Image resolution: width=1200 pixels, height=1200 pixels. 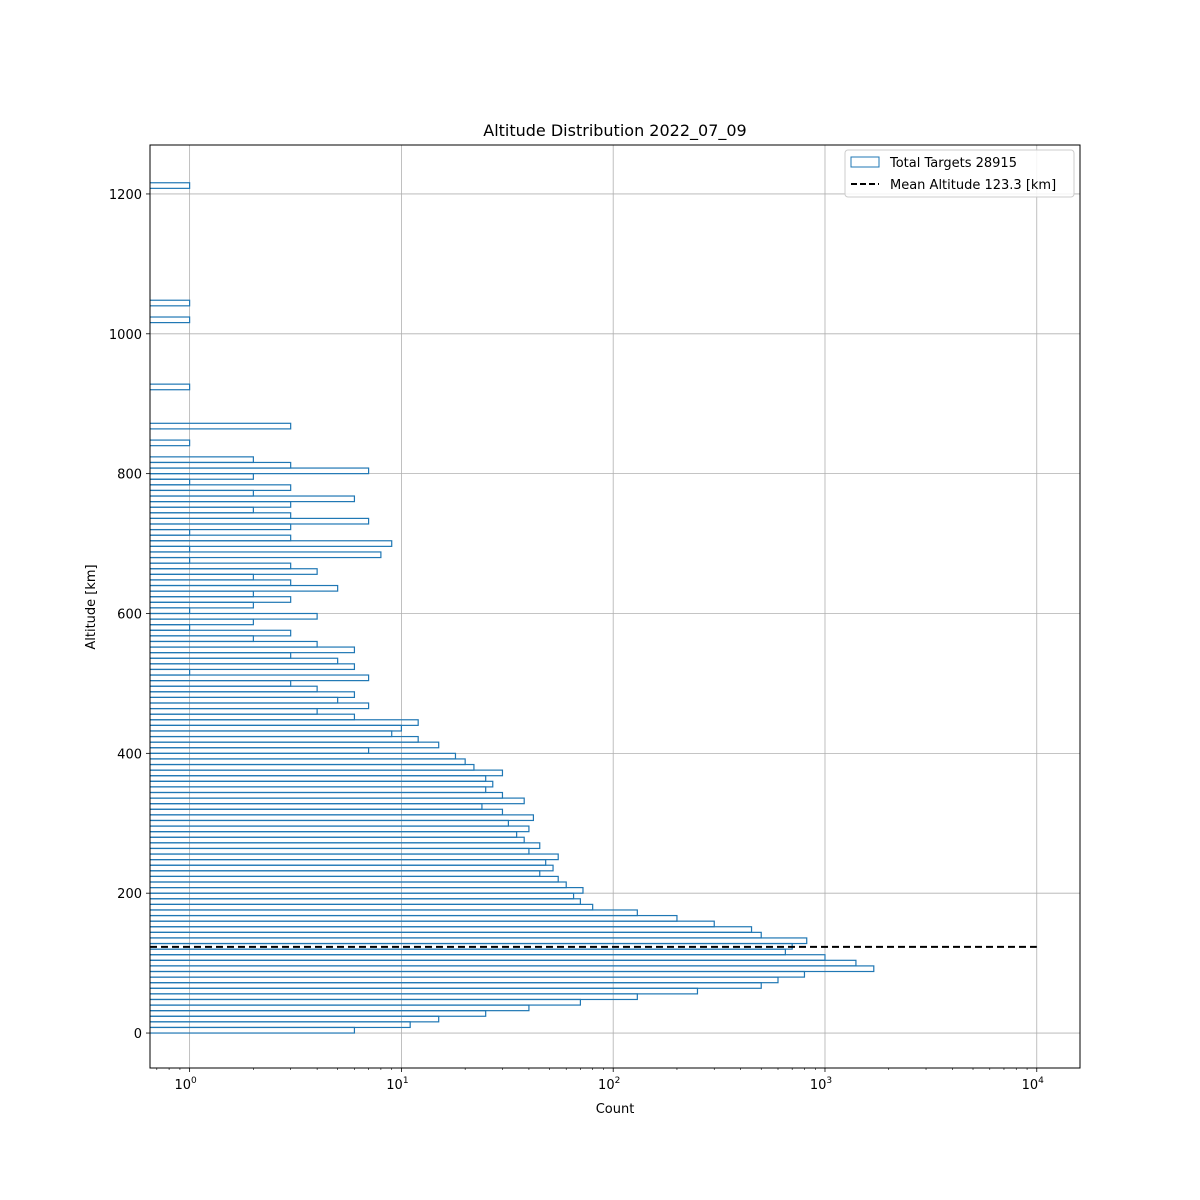 What do you see at coordinates (973, 185) in the screenshot?
I see `legend-label-mean-altitude: Mean Altitude 123.3 [km]` at bounding box center [973, 185].